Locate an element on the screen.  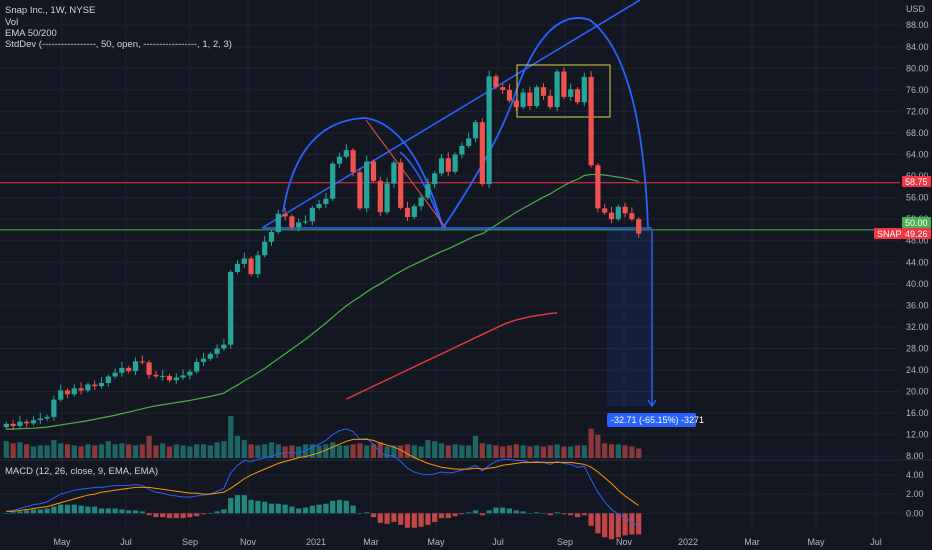
y-tick-label: 32.00 is located at coordinates (917, 327).